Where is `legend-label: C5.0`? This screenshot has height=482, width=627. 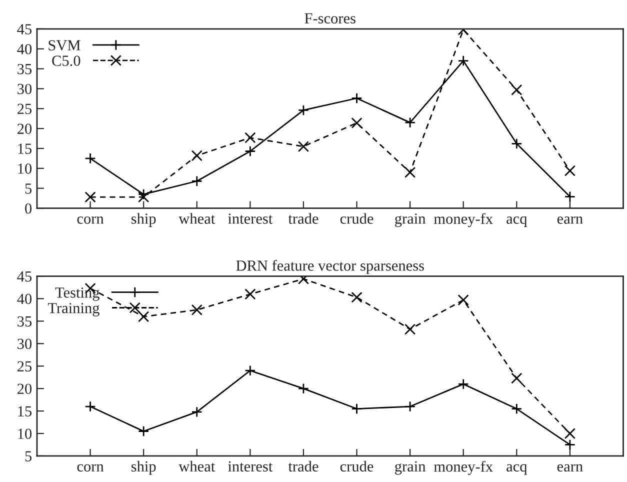 legend-label: C5.0 is located at coordinates (66, 61).